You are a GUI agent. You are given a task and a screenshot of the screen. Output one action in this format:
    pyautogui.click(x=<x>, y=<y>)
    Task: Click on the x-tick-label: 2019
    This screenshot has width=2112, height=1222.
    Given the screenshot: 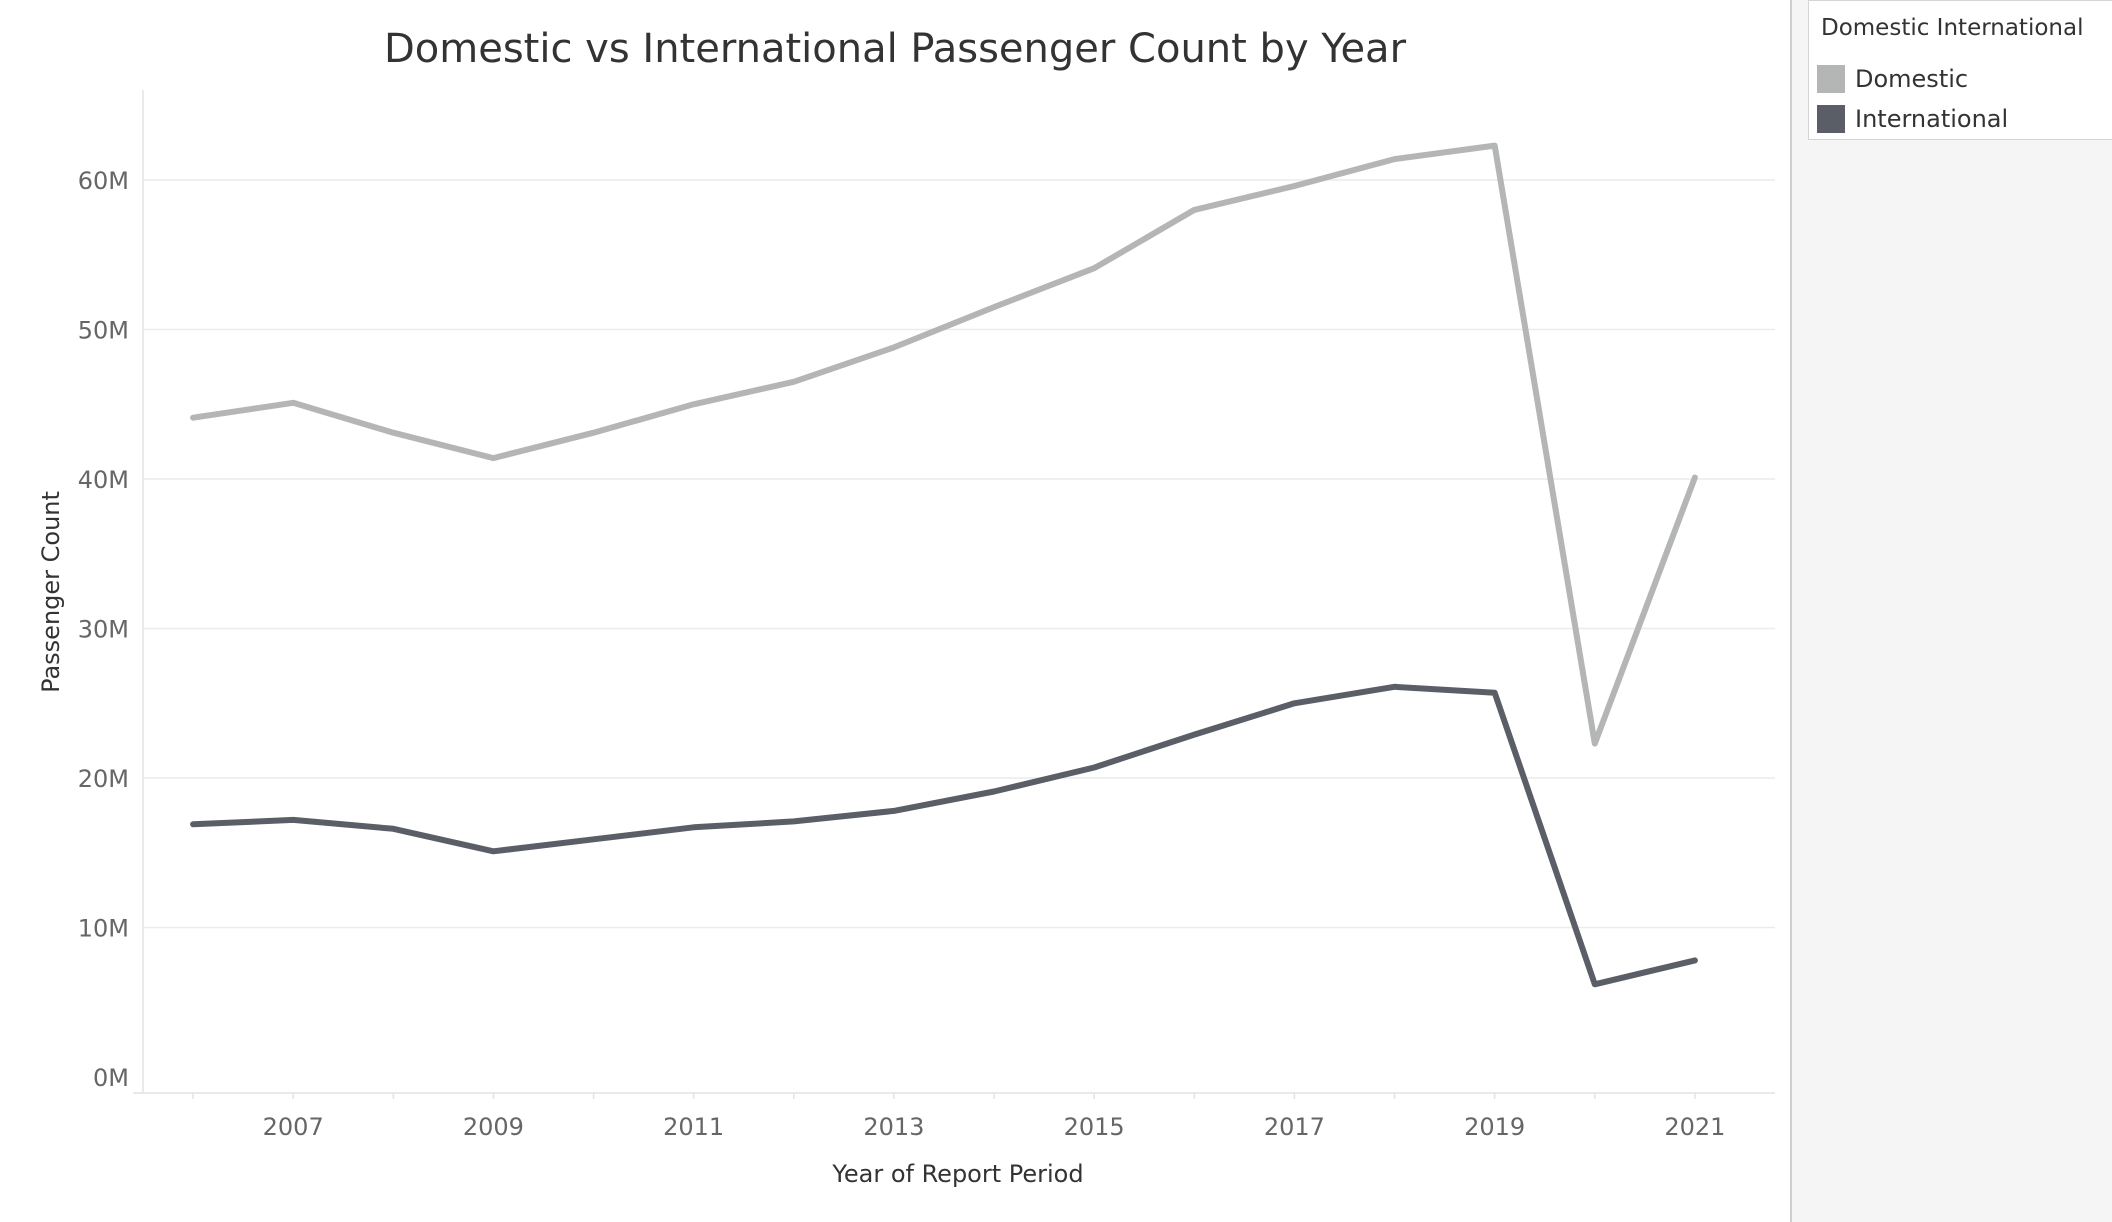 What is the action you would take?
    pyautogui.click(x=1494, y=1127)
    